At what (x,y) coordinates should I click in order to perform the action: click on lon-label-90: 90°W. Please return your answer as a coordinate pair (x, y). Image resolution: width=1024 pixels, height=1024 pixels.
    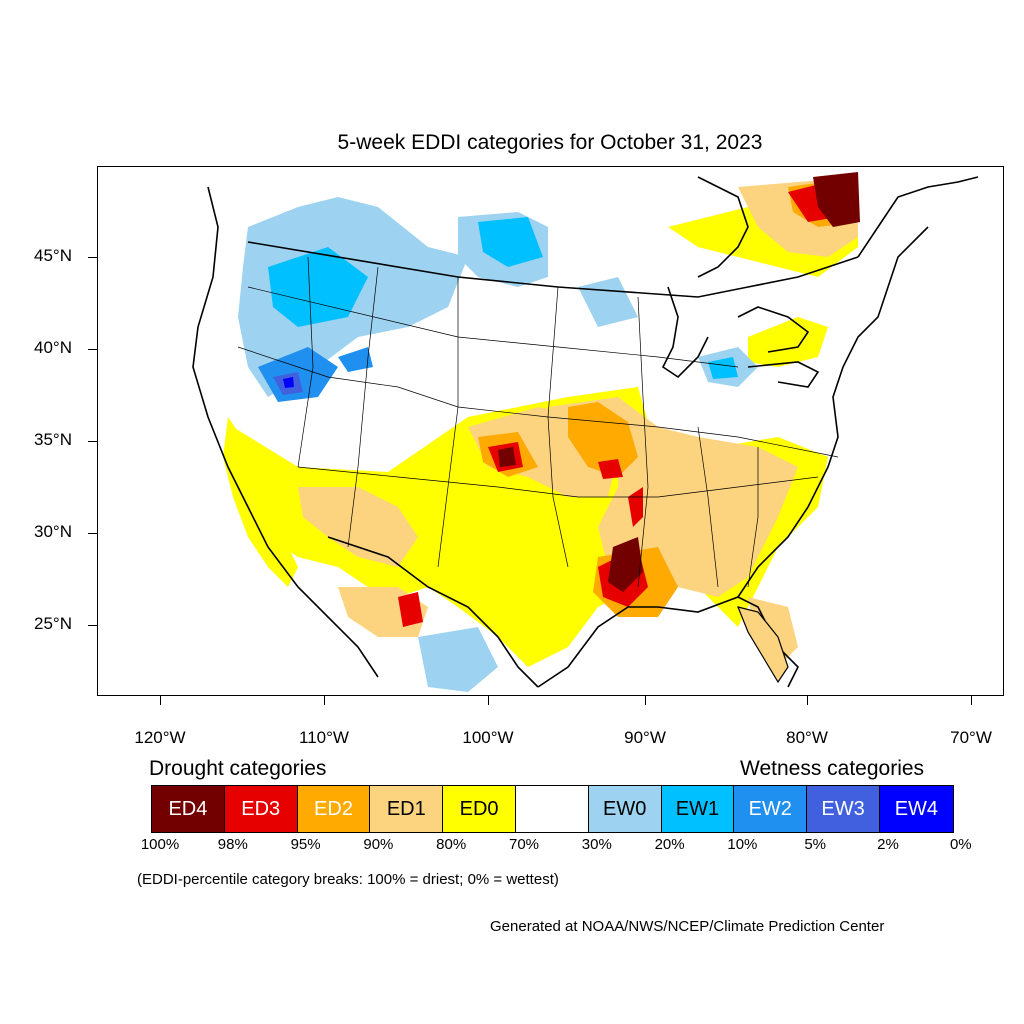
    Looking at the image, I should click on (645, 737).